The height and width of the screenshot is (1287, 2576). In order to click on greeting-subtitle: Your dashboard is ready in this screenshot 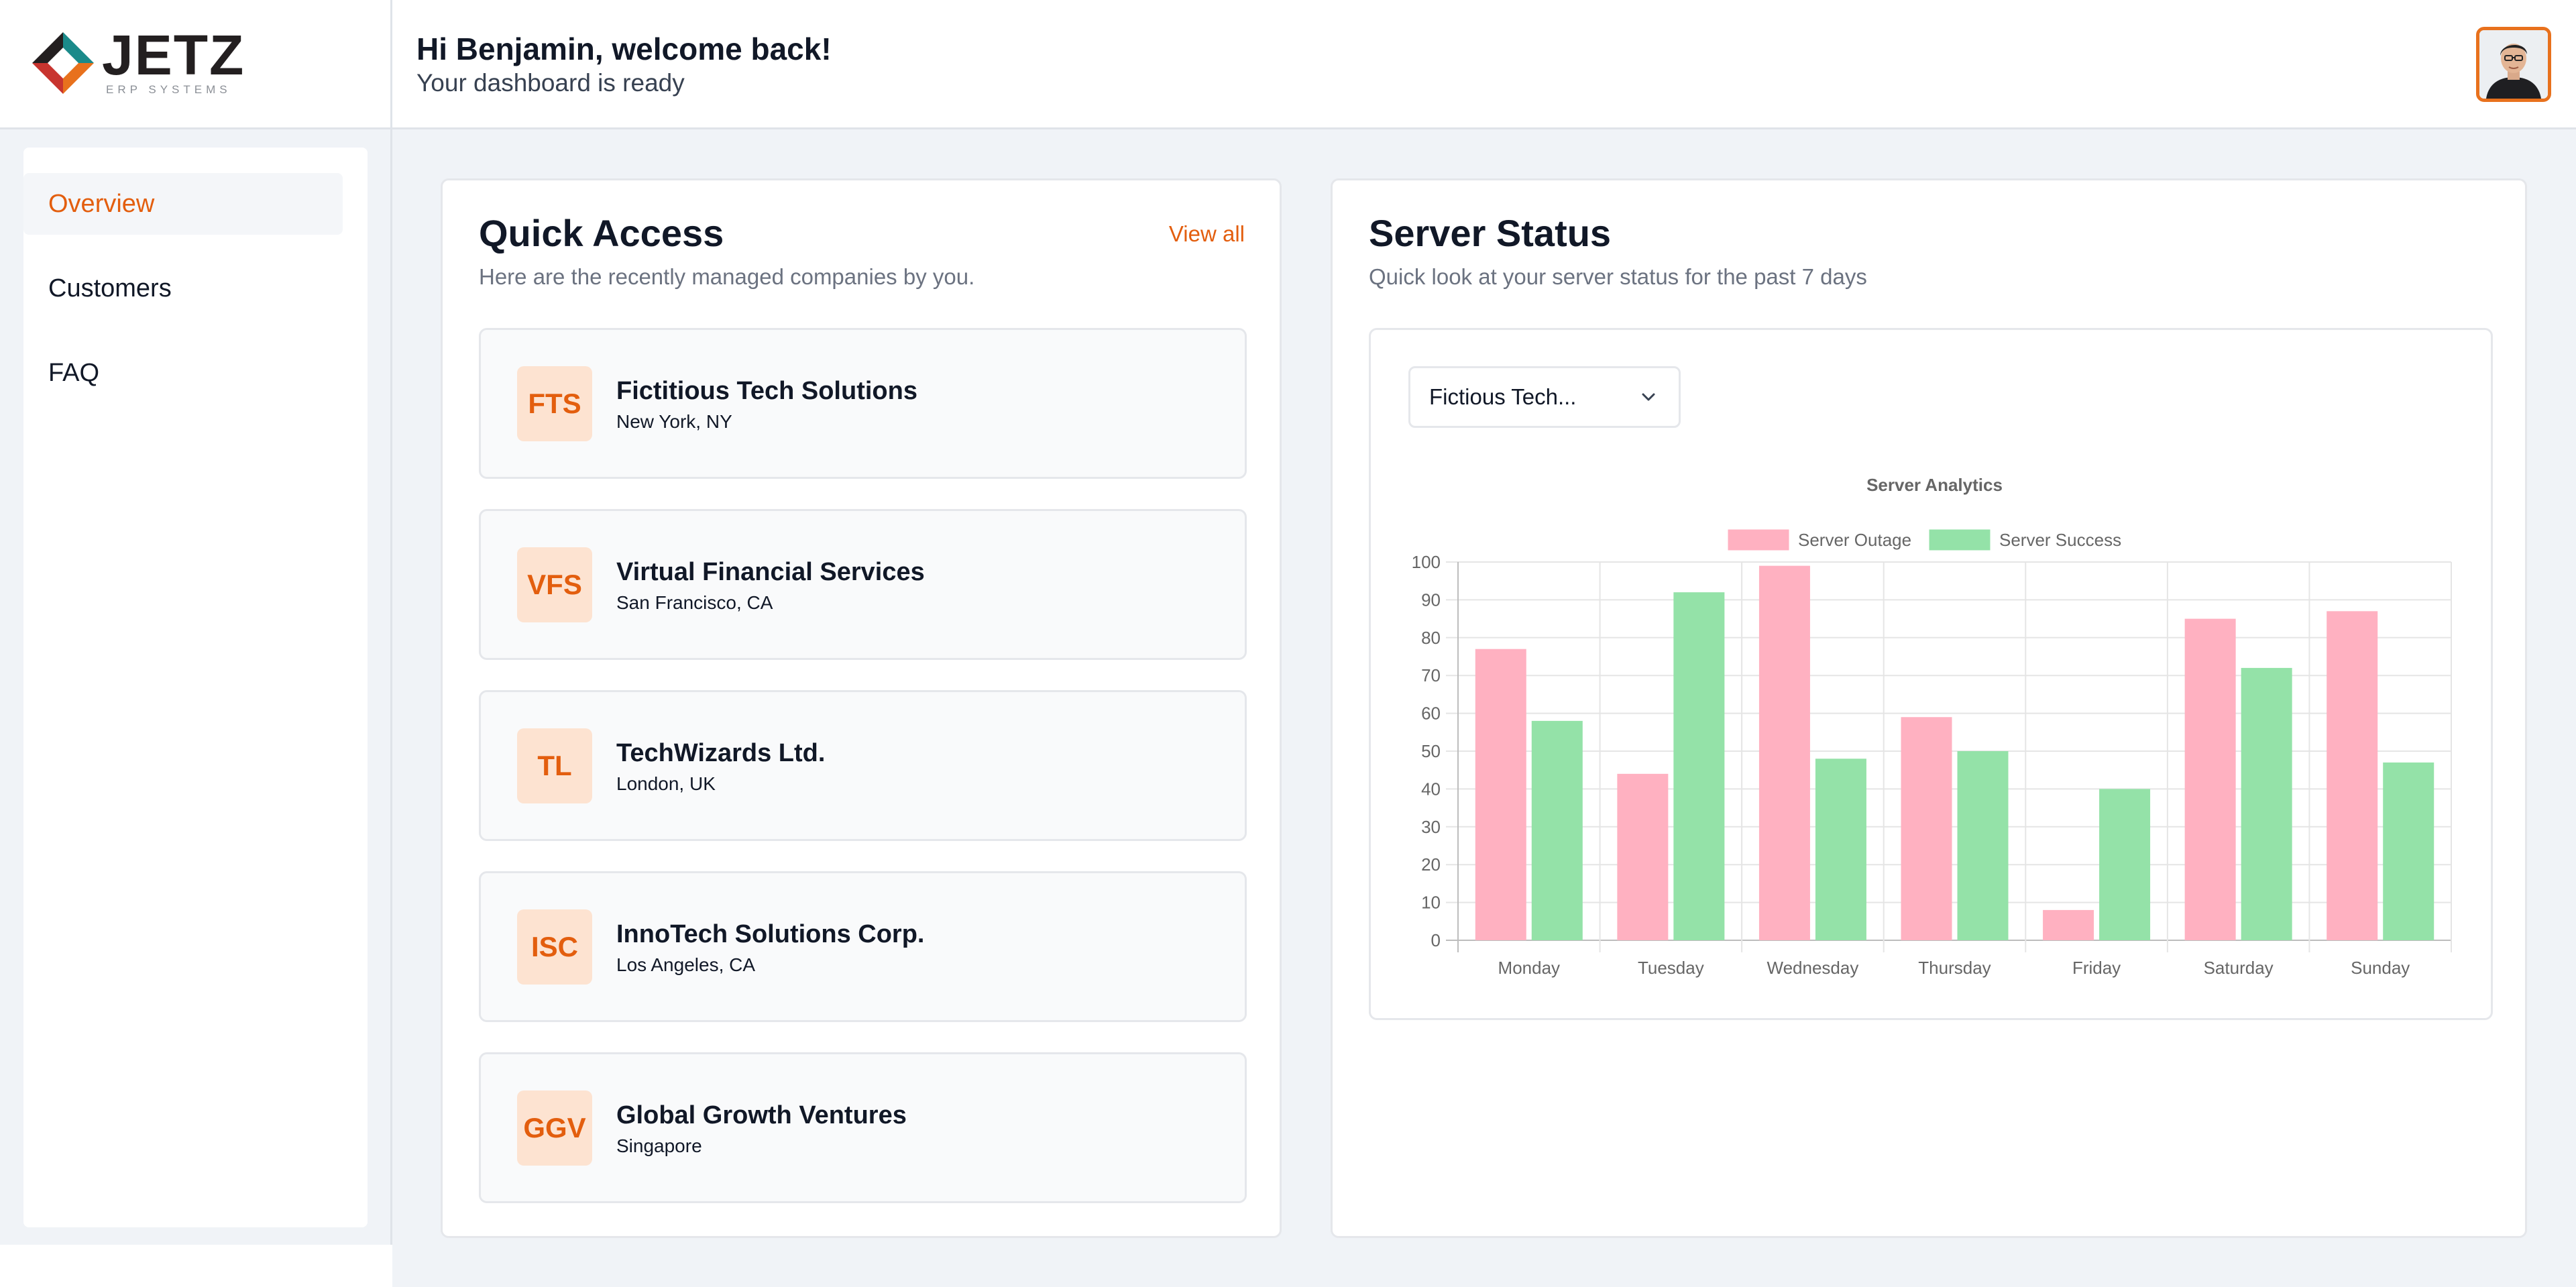, I will do `click(550, 83)`.